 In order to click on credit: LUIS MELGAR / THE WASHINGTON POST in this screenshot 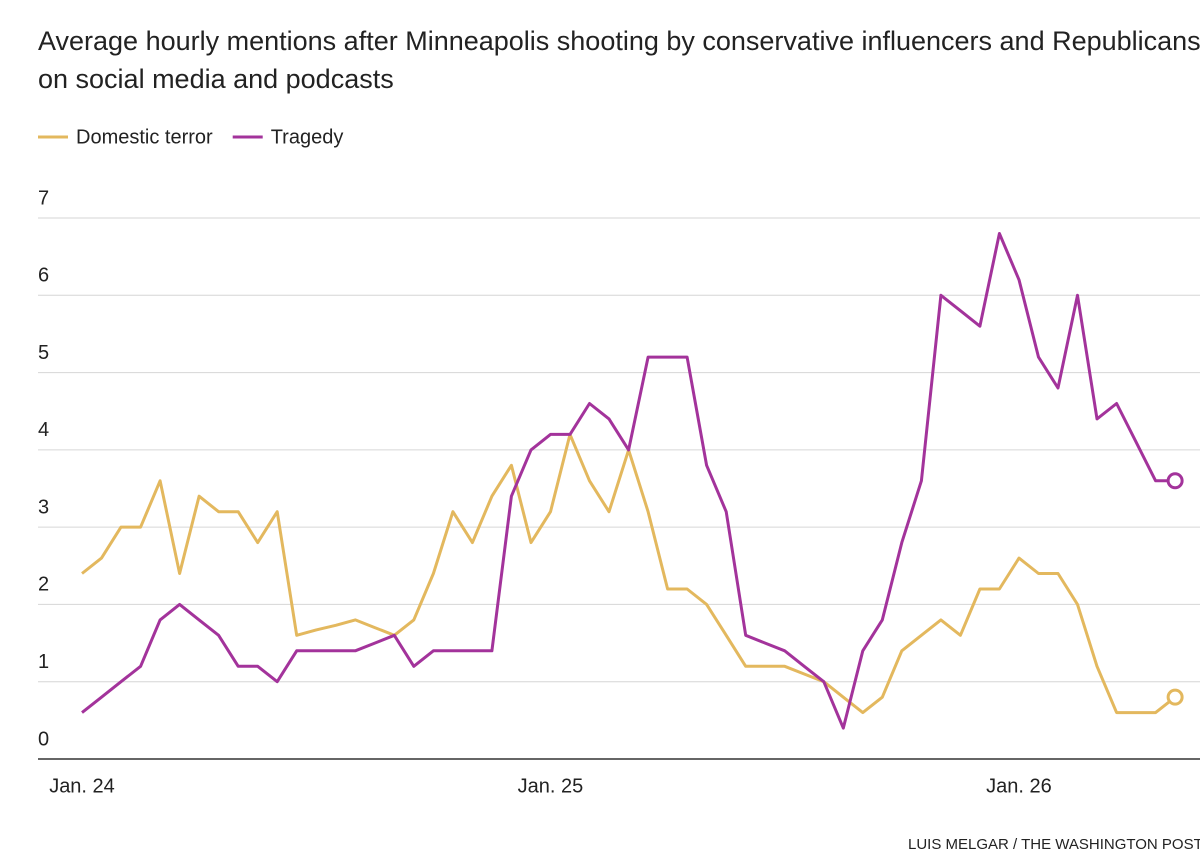, I will do `click(1054, 844)`.